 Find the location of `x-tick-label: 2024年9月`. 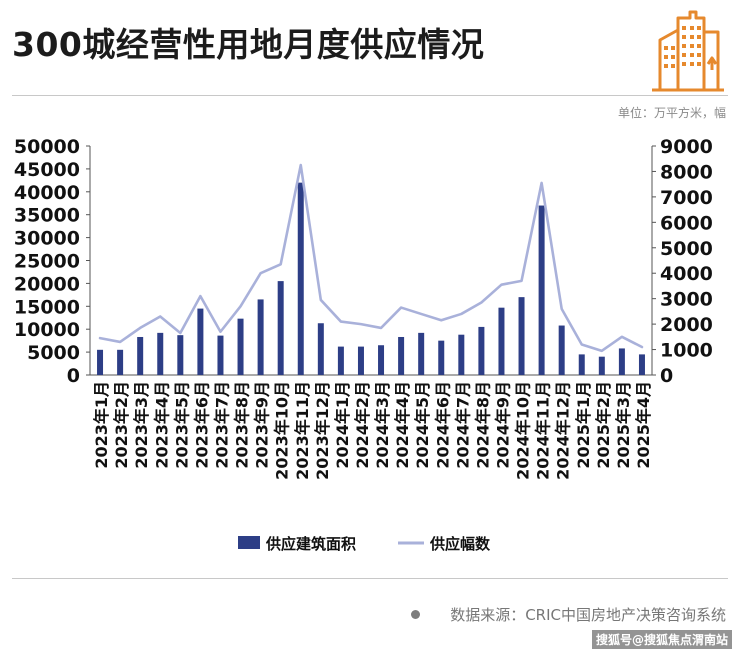

x-tick-label: 2024年9月 is located at coordinates (502, 425).